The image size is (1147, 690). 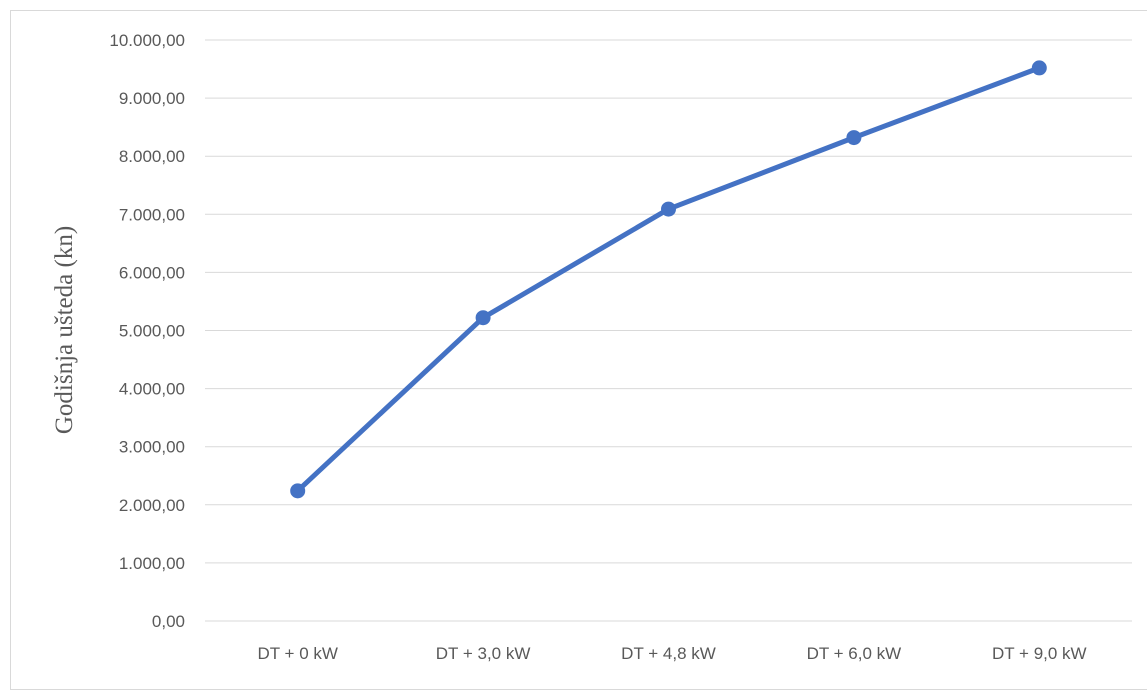 What do you see at coordinates (64, 330) in the screenshot?
I see `y-axis-title: Godišnja ušteda (kn)` at bounding box center [64, 330].